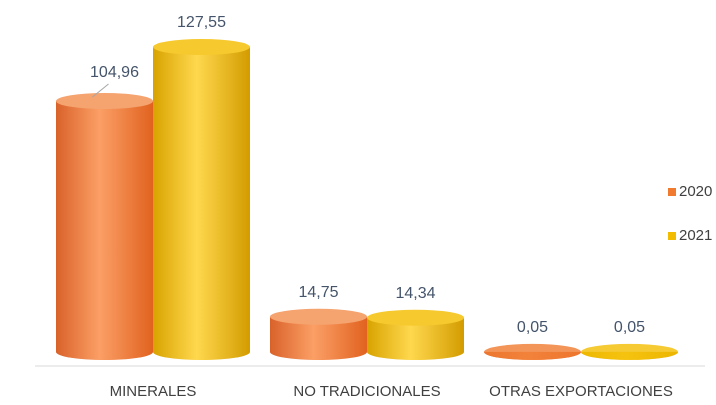 The height and width of the screenshot is (405, 716). Describe the element at coordinates (695, 191) in the screenshot. I see `legend-label: 2020` at that location.